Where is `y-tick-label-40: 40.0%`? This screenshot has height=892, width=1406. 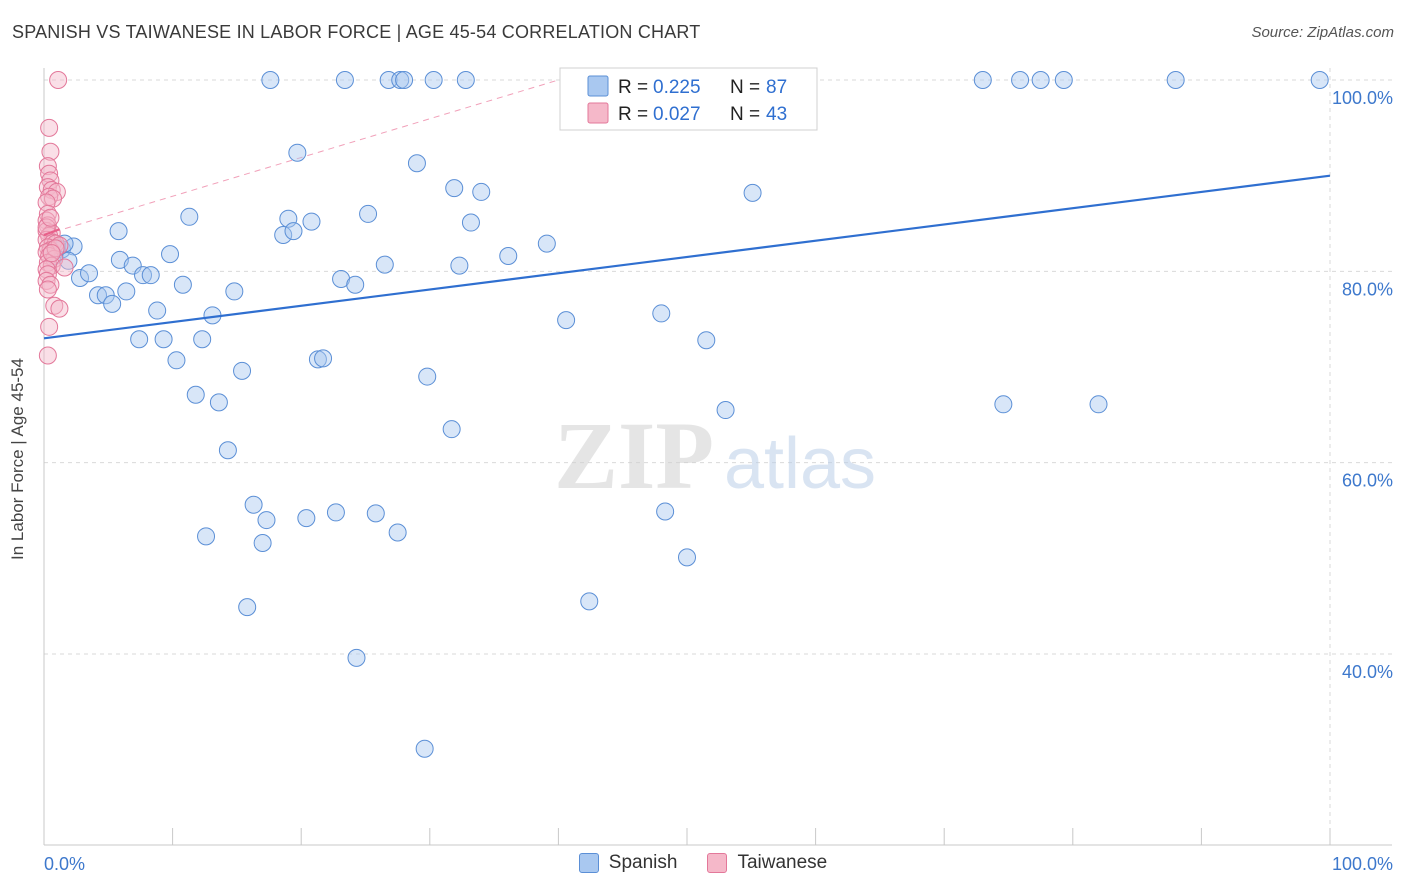 y-tick-label-40: 40.0% is located at coordinates (1367, 672).